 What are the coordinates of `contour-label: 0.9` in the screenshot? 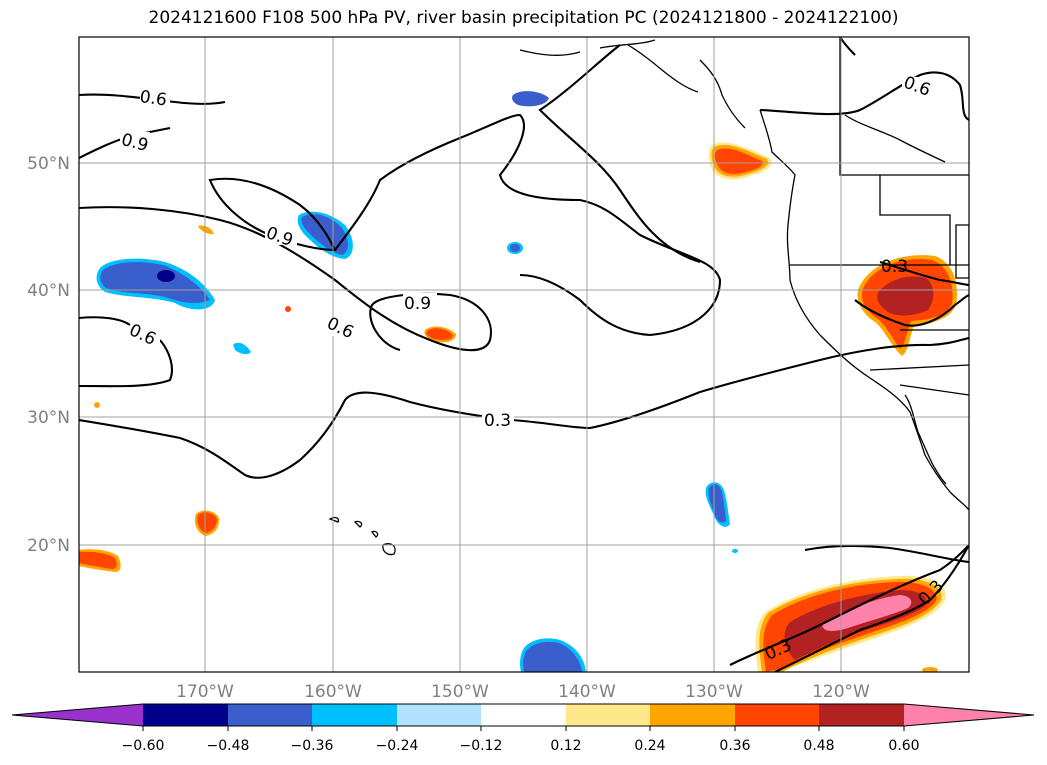 It's located at (417, 304).